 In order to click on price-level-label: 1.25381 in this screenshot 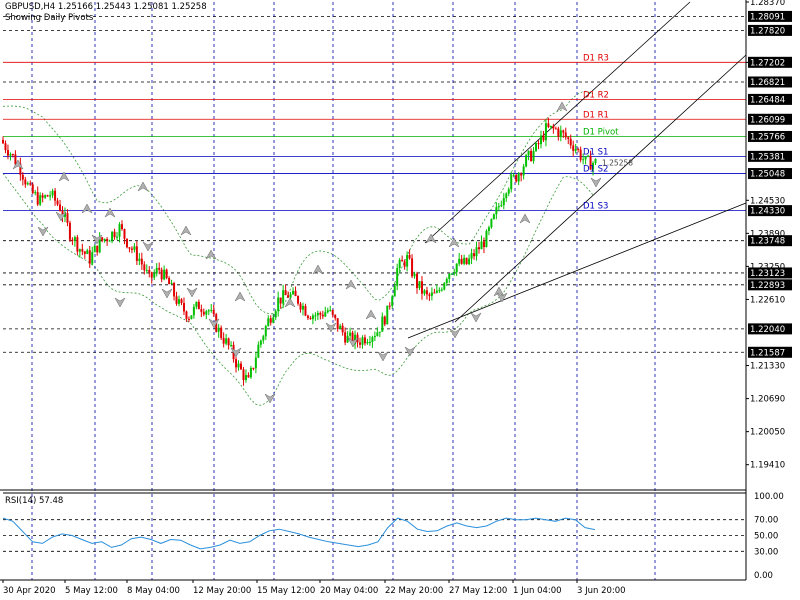, I will do `click(767, 157)`.